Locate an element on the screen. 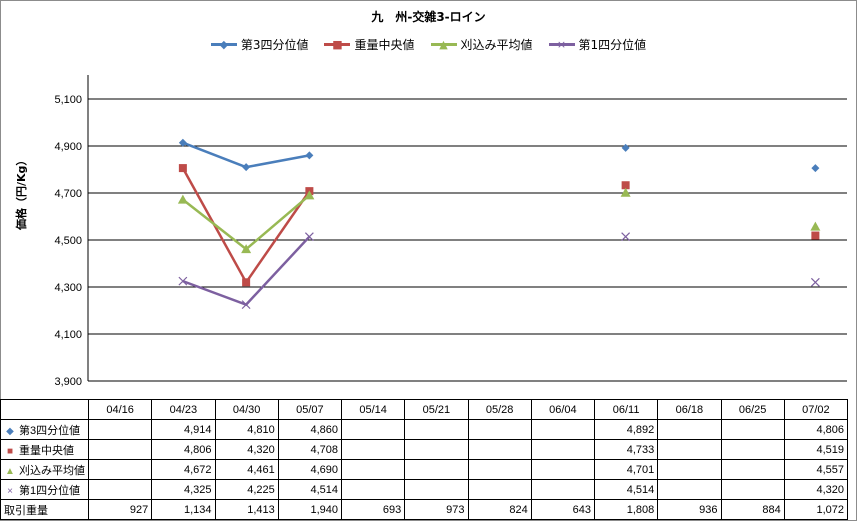  table-row-label: ◆ 第3四分位値 is located at coordinates (44, 429).